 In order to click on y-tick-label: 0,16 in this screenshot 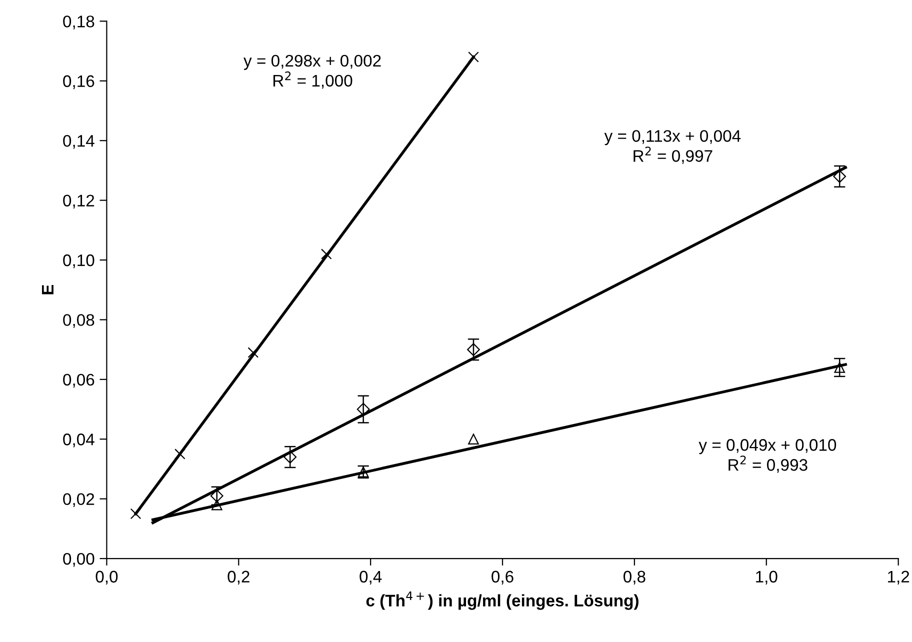, I will do `click(78, 82)`.